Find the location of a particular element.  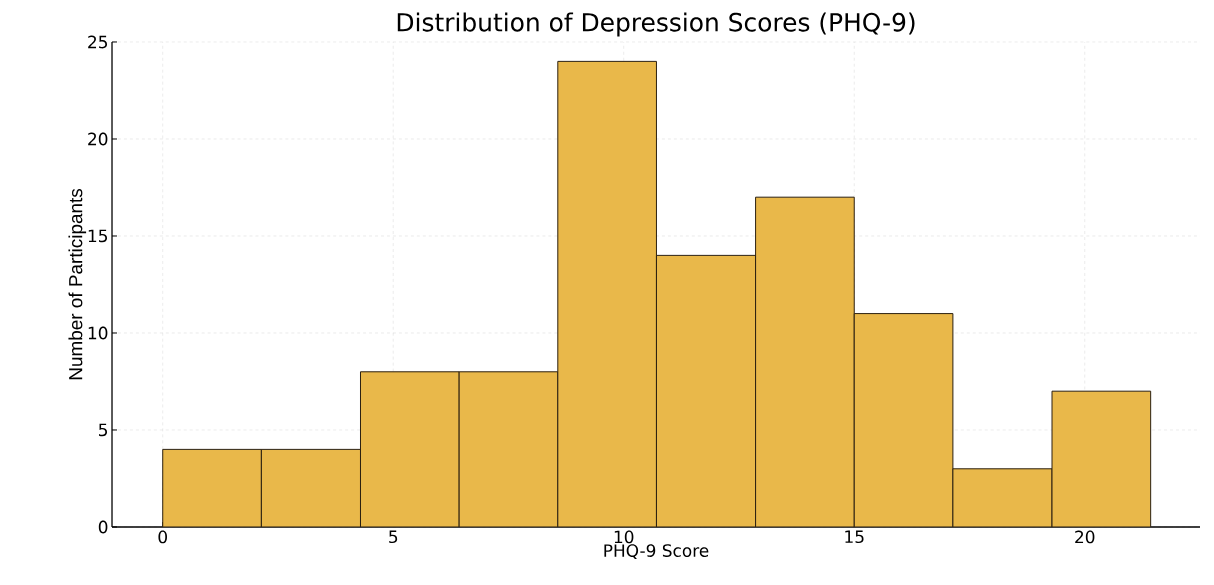

y-tick-label: 5 is located at coordinates (103, 430).